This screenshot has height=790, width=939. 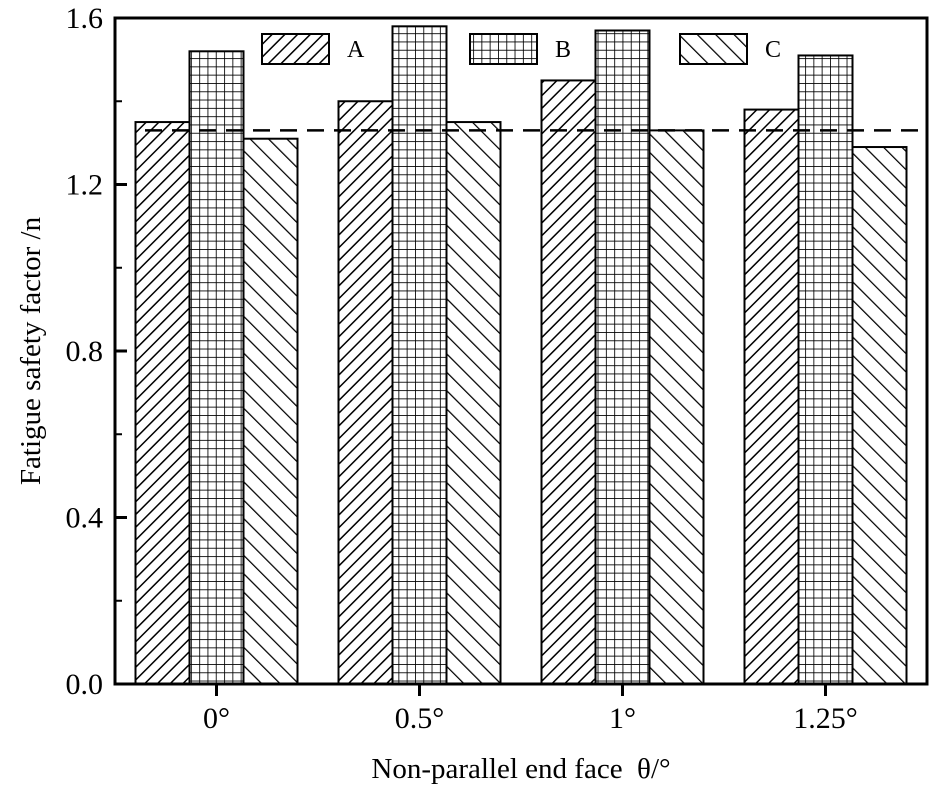 I want to click on legend-label-c: C, so click(x=773, y=50).